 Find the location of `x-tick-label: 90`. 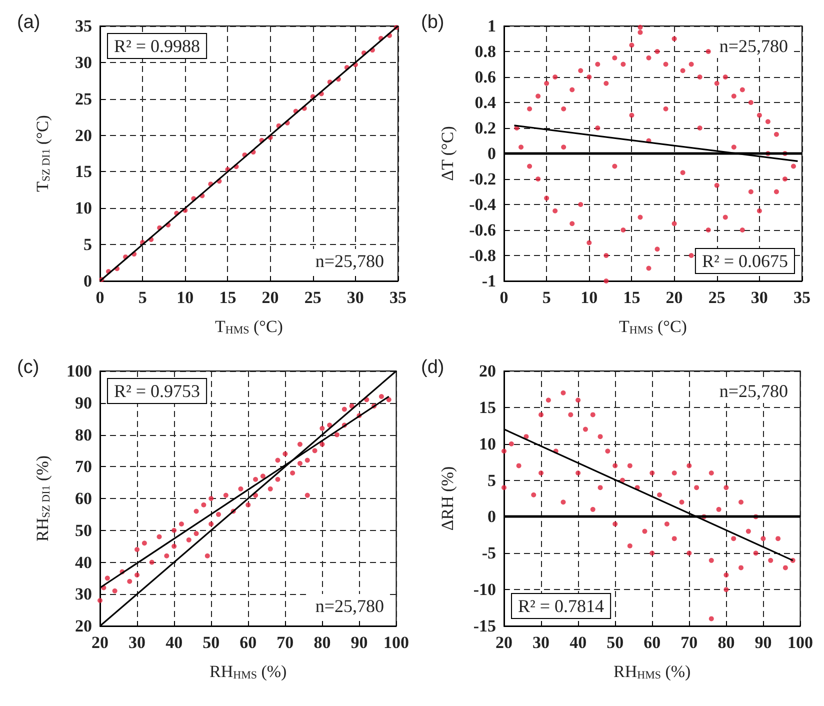

x-tick-label: 90 is located at coordinates (763, 642).